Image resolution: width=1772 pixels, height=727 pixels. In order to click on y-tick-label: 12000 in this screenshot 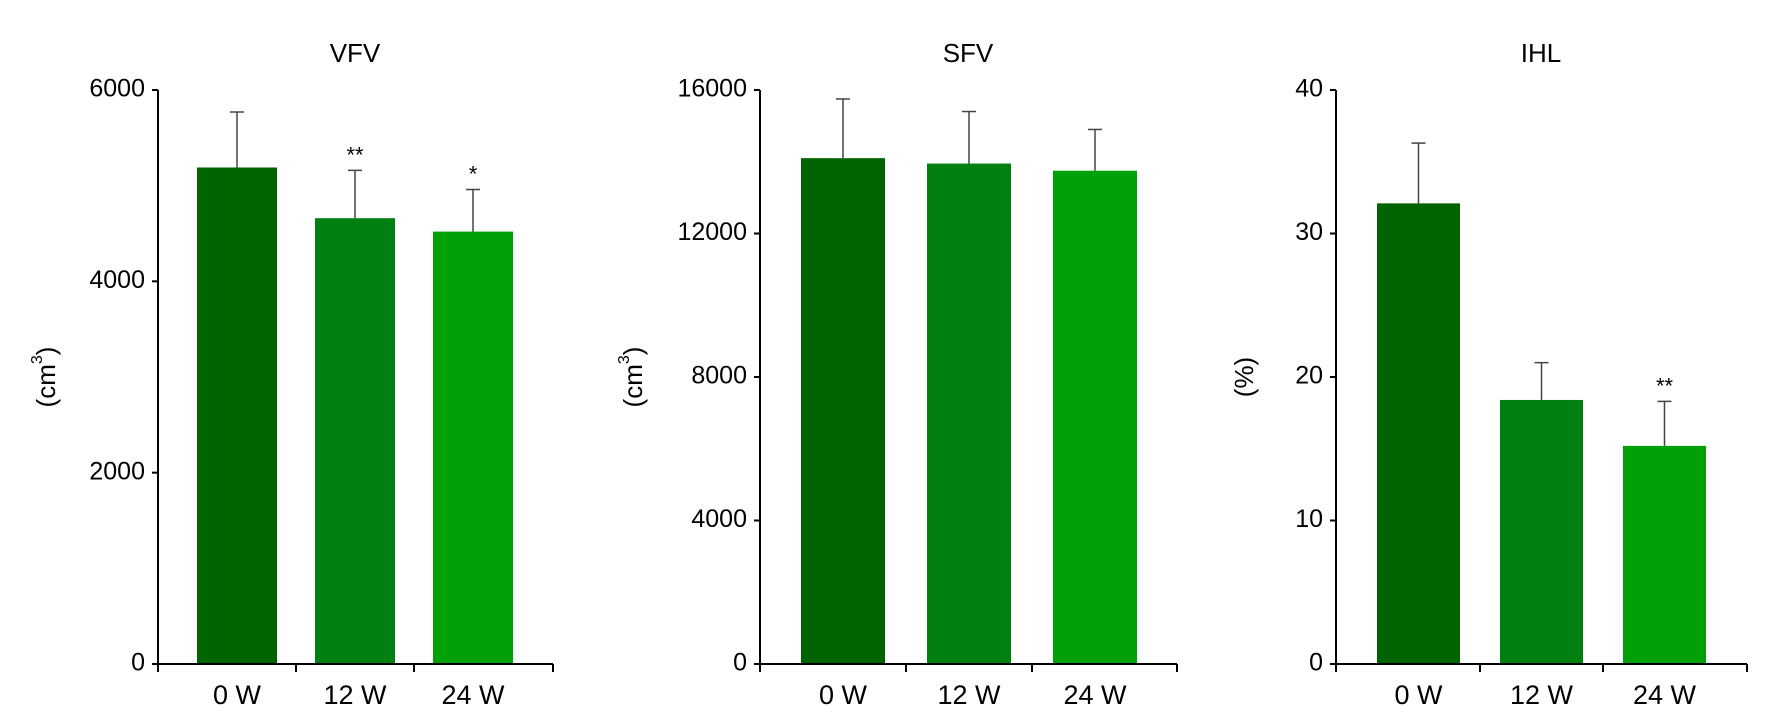, I will do `click(712, 232)`.